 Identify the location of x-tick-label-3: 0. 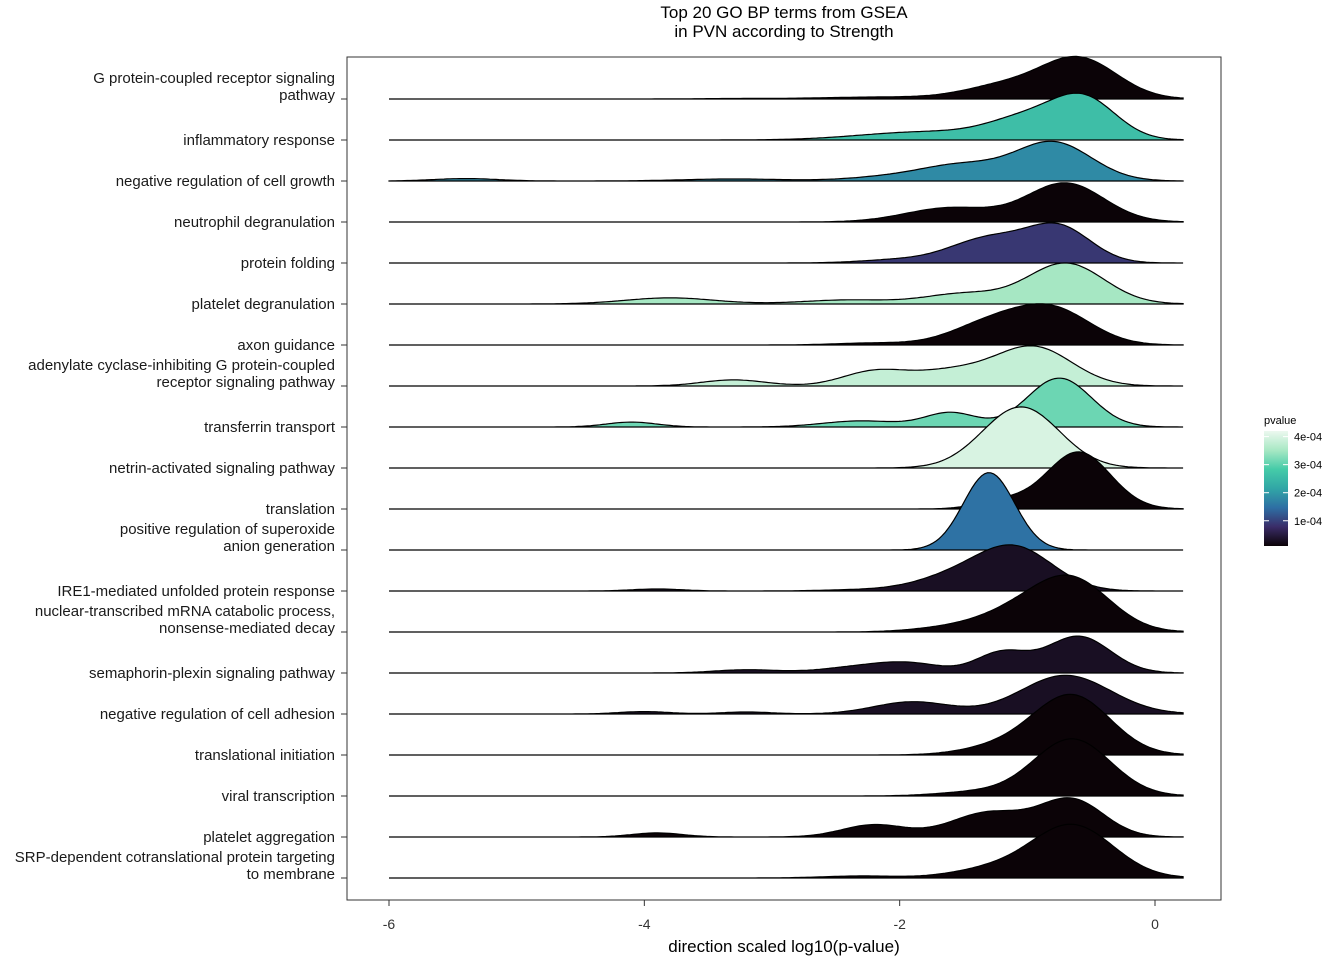
(1155, 924).